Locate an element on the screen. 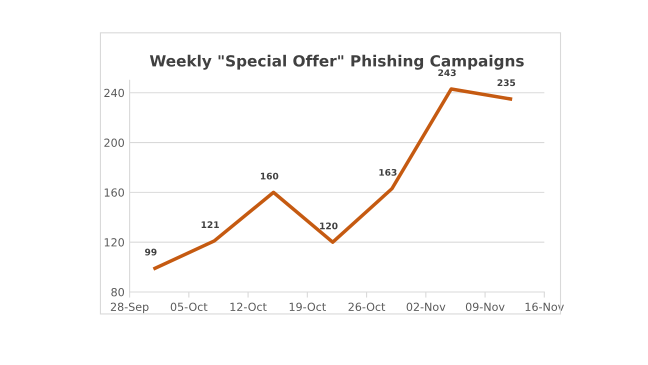  data-label: 121 is located at coordinates (210, 224).